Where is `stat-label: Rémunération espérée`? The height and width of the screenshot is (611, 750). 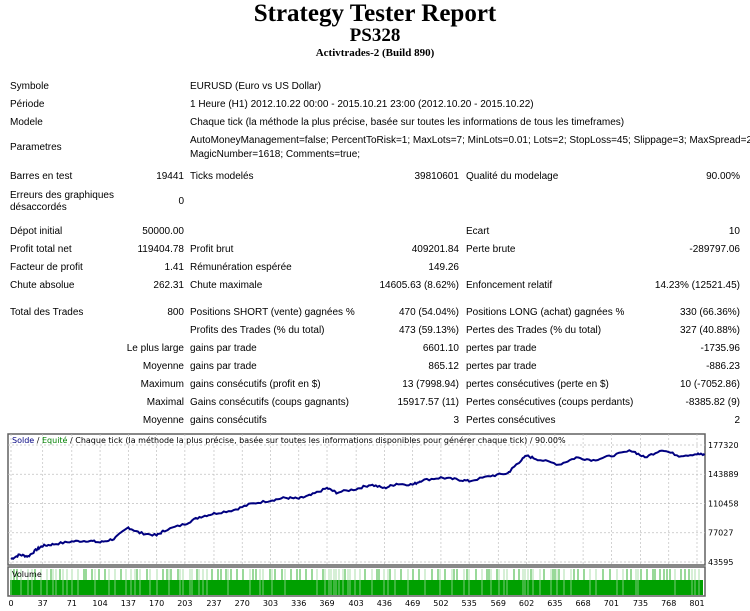
stat-label: Rémunération espérée is located at coordinates (241, 267).